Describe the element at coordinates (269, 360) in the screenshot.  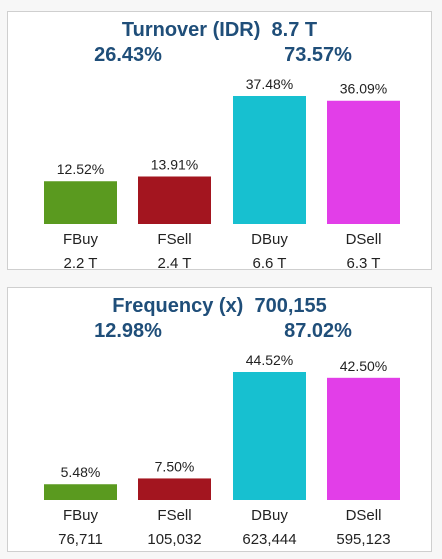
I see `frequency-value-label-dbuy: 44.52%` at that location.